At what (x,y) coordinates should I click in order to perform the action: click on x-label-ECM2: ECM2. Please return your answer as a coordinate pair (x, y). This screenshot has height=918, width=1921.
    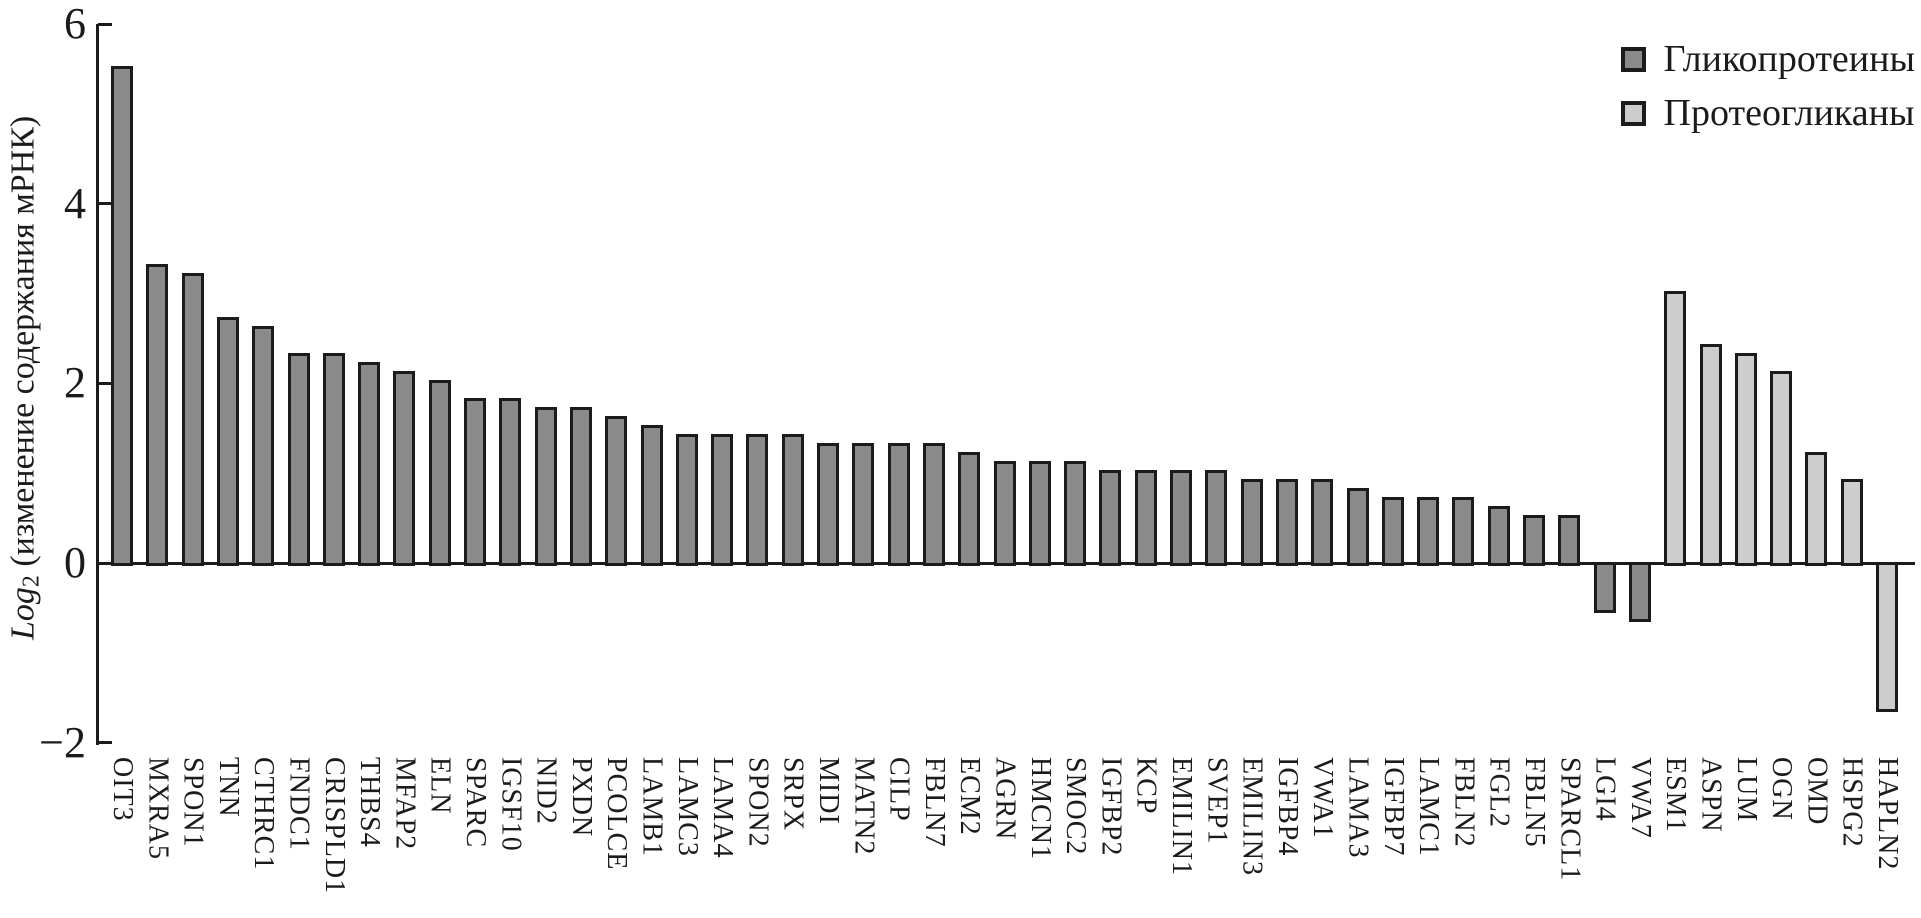
    Looking at the image, I should click on (970, 796).